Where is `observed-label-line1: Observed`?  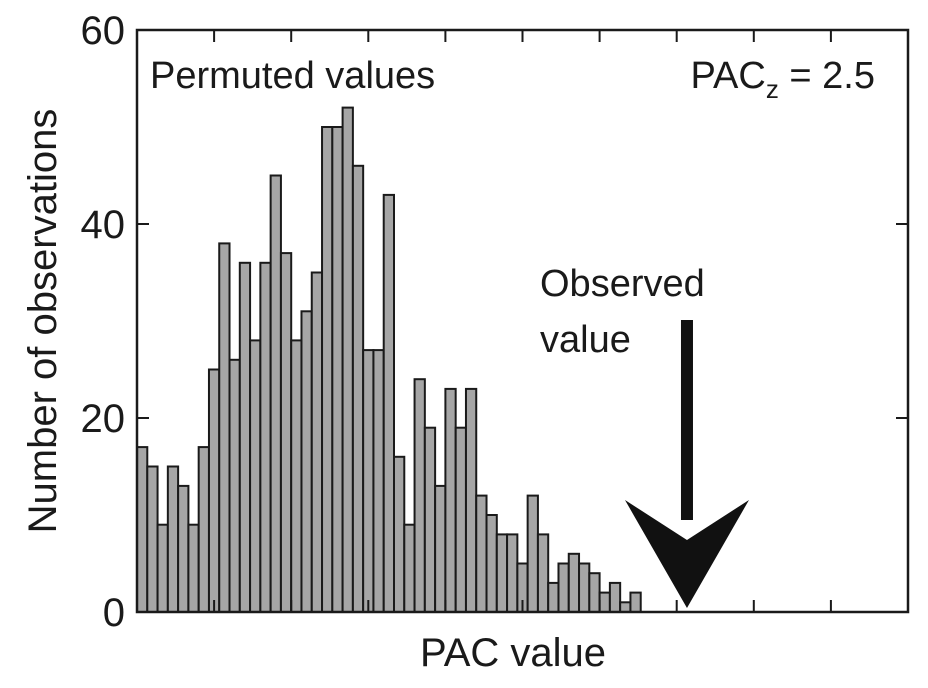
observed-label-line1: Observed is located at coordinates (622, 284).